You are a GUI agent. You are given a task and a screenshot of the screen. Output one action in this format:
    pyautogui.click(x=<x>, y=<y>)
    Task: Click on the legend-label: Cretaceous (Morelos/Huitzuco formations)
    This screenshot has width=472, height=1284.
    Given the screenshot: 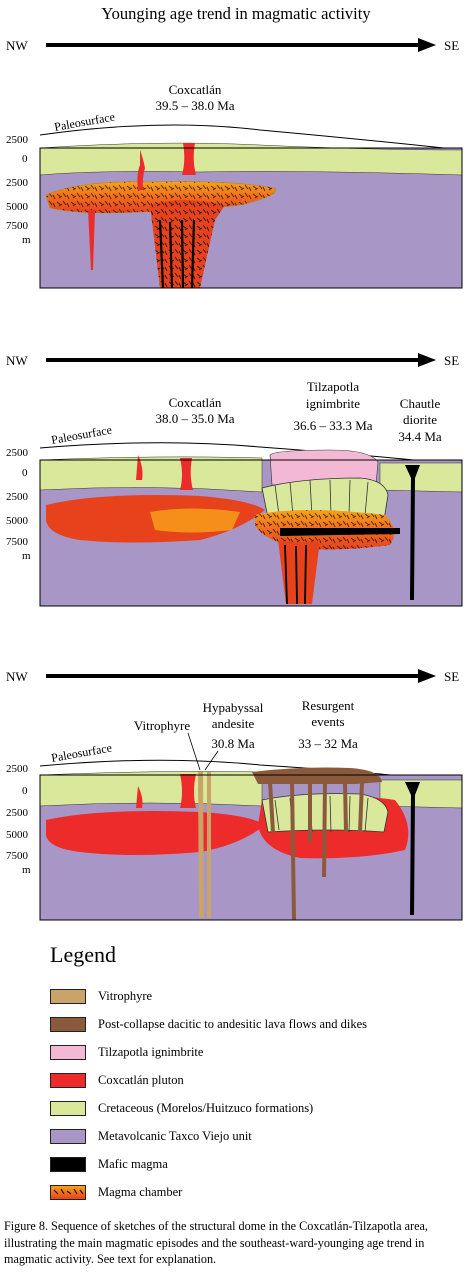 What is the action you would take?
    pyautogui.click(x=206, y=1107)
    